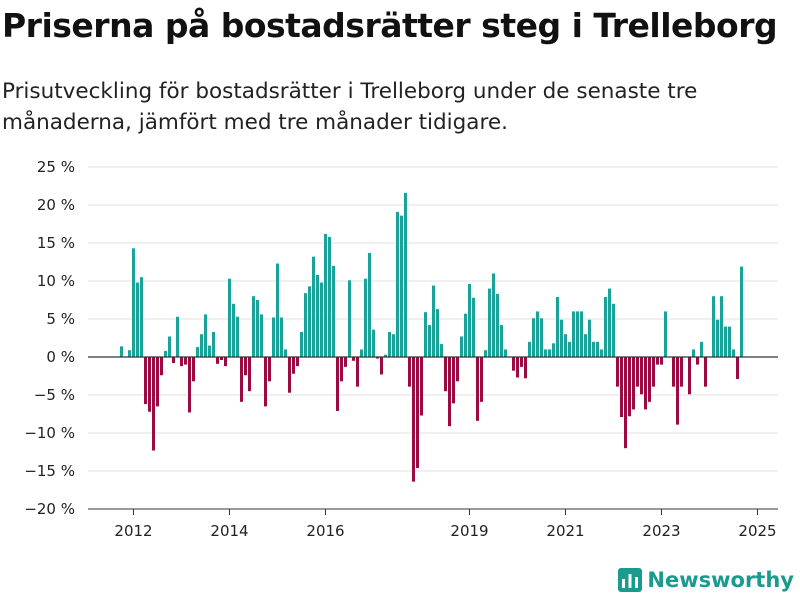  What do you see at coordinates (56, 167) in the screenshot?
I see `y-tick-label: 25 %` at bounding box center [56, 167].